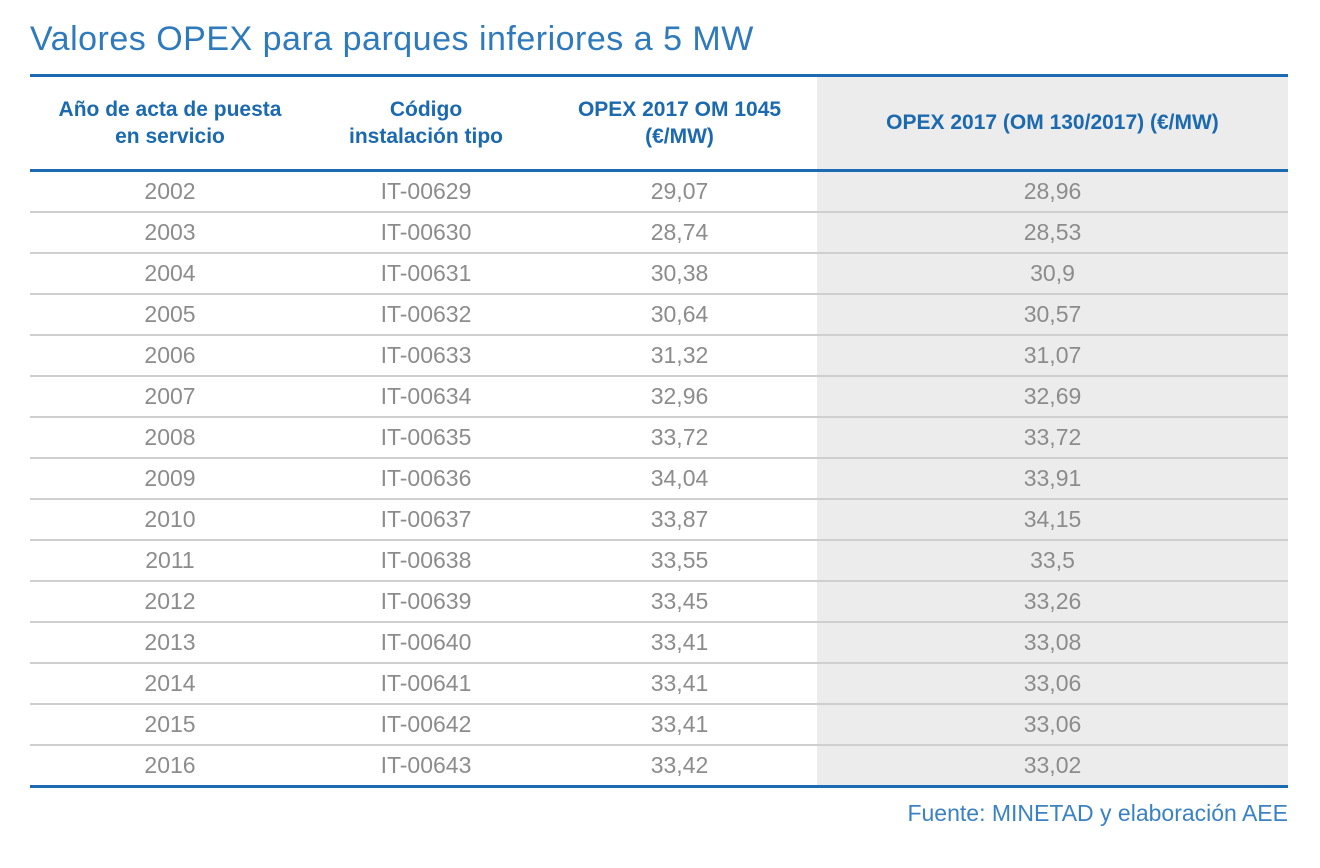 The height and width of the screenshot is (868, 1320). I want to click on column-header-opex-om130-line1: OPEX 2017 (OM 130/2017) (€/MW), so click(1052, 123).